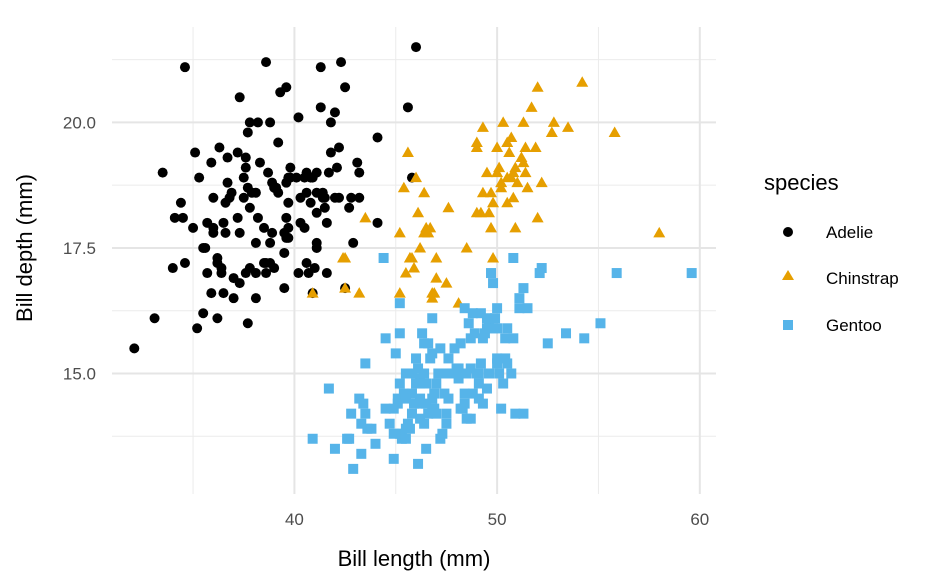 This screenshot has width=934, height=576. I want to click on legend-key-gentoo, so click(788, 325).